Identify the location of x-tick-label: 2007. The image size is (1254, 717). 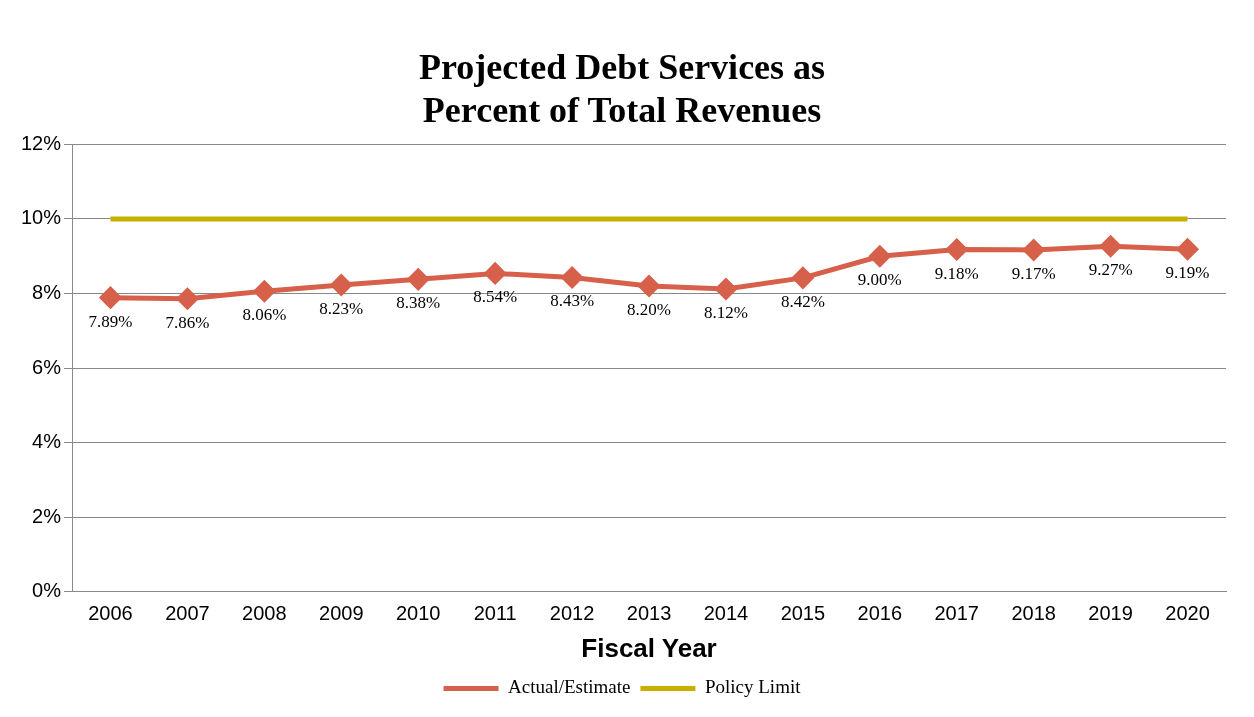
(187, 613).